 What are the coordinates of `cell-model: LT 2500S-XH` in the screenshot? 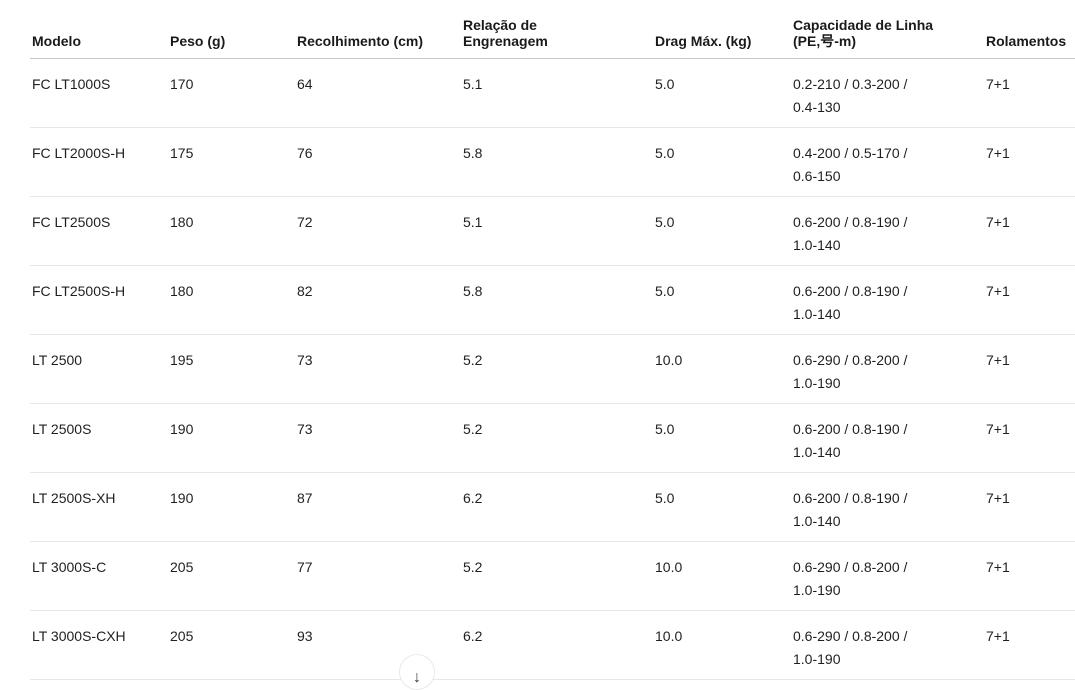 It's located at (99, 507).